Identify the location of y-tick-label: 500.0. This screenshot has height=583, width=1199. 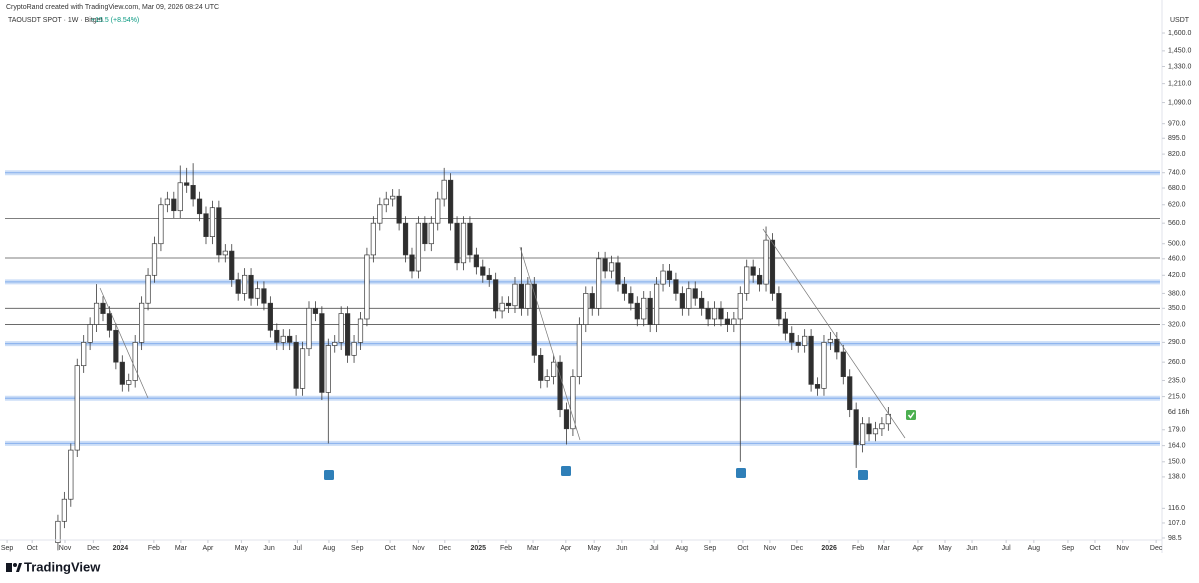
(1177, 244).